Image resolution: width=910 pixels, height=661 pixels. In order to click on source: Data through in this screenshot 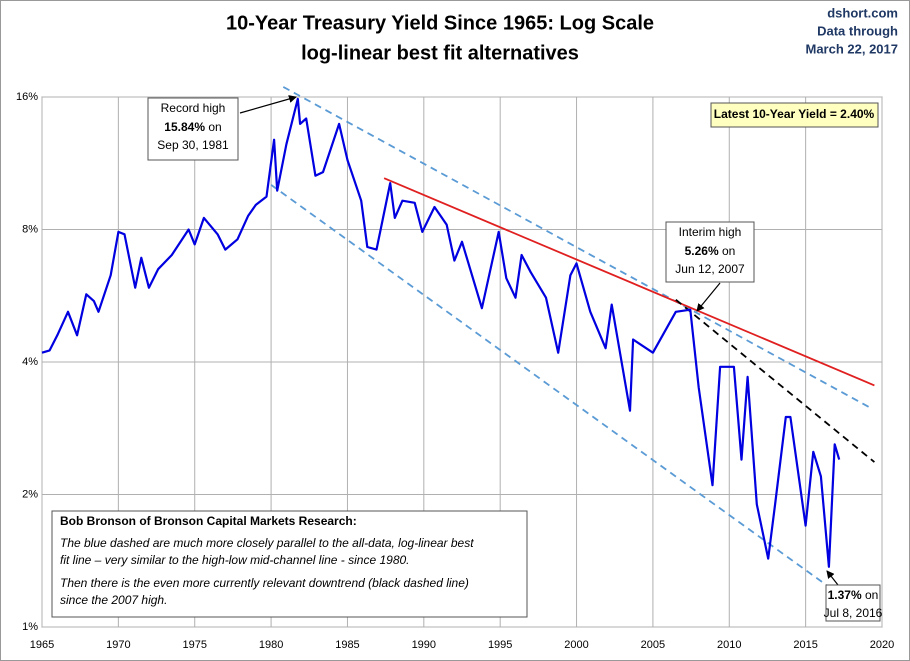, I will do `click(857, 30)`.